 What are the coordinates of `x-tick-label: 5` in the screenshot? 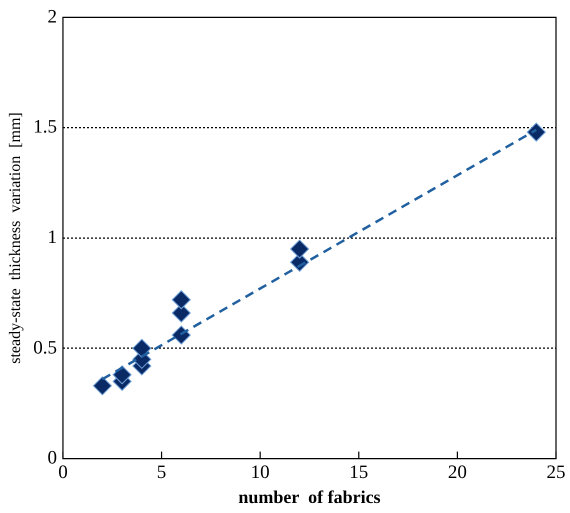 It's located at (161, 472).